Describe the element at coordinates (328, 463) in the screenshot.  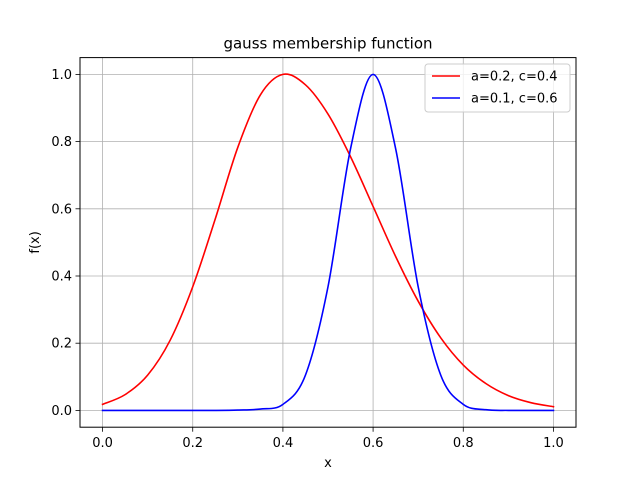
I see `x-axis-label: x` at that location.